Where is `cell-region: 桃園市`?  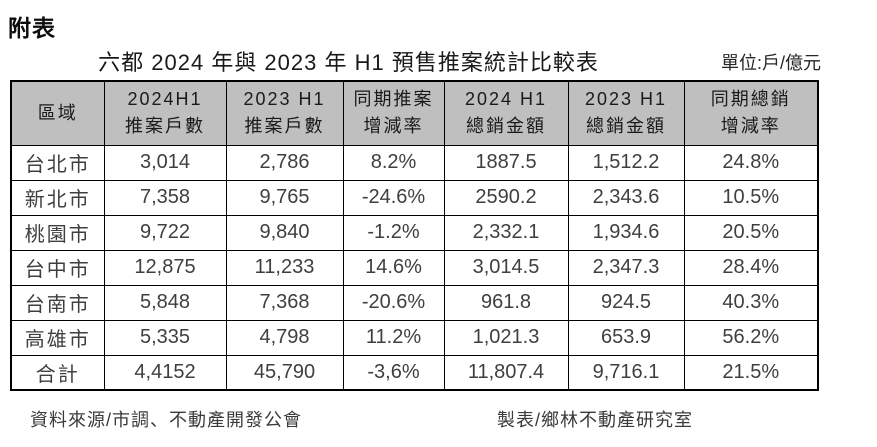 cell-region: 桃園市 is located at coordinates (57, 232).